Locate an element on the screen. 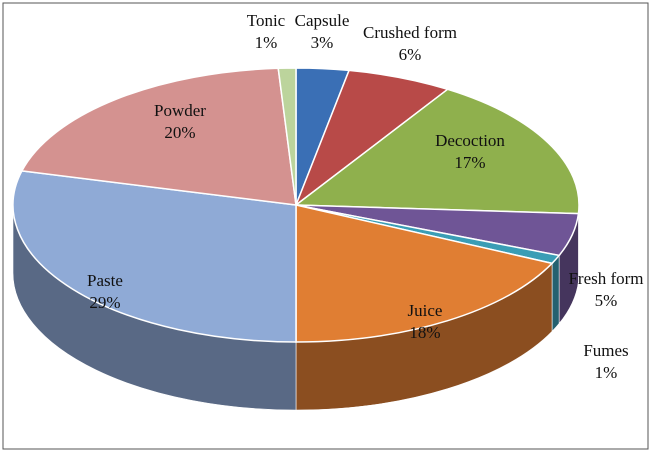 The width and height of the screenshot is (652, 452). slice-value-label: 18% is located at coordinates (424, 332).